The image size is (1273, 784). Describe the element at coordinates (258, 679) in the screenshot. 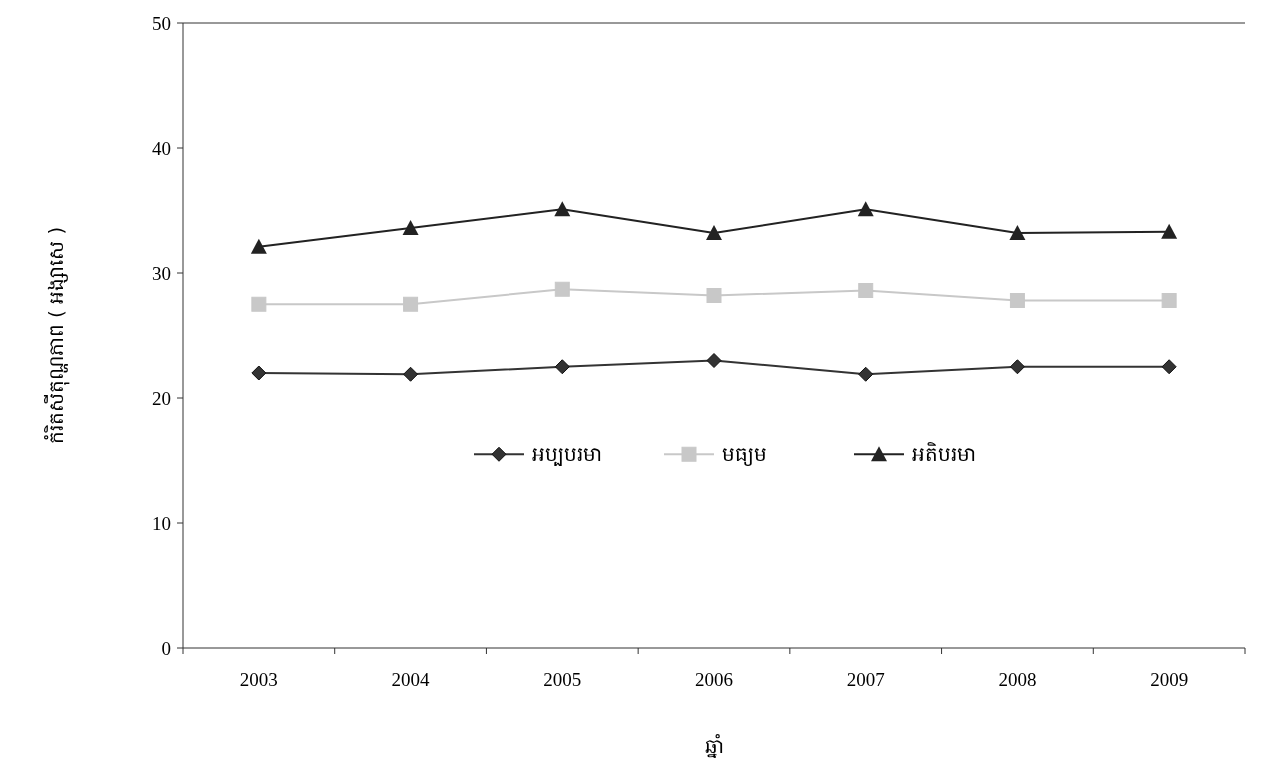

I see `x-tick-label: 2003` at that location.